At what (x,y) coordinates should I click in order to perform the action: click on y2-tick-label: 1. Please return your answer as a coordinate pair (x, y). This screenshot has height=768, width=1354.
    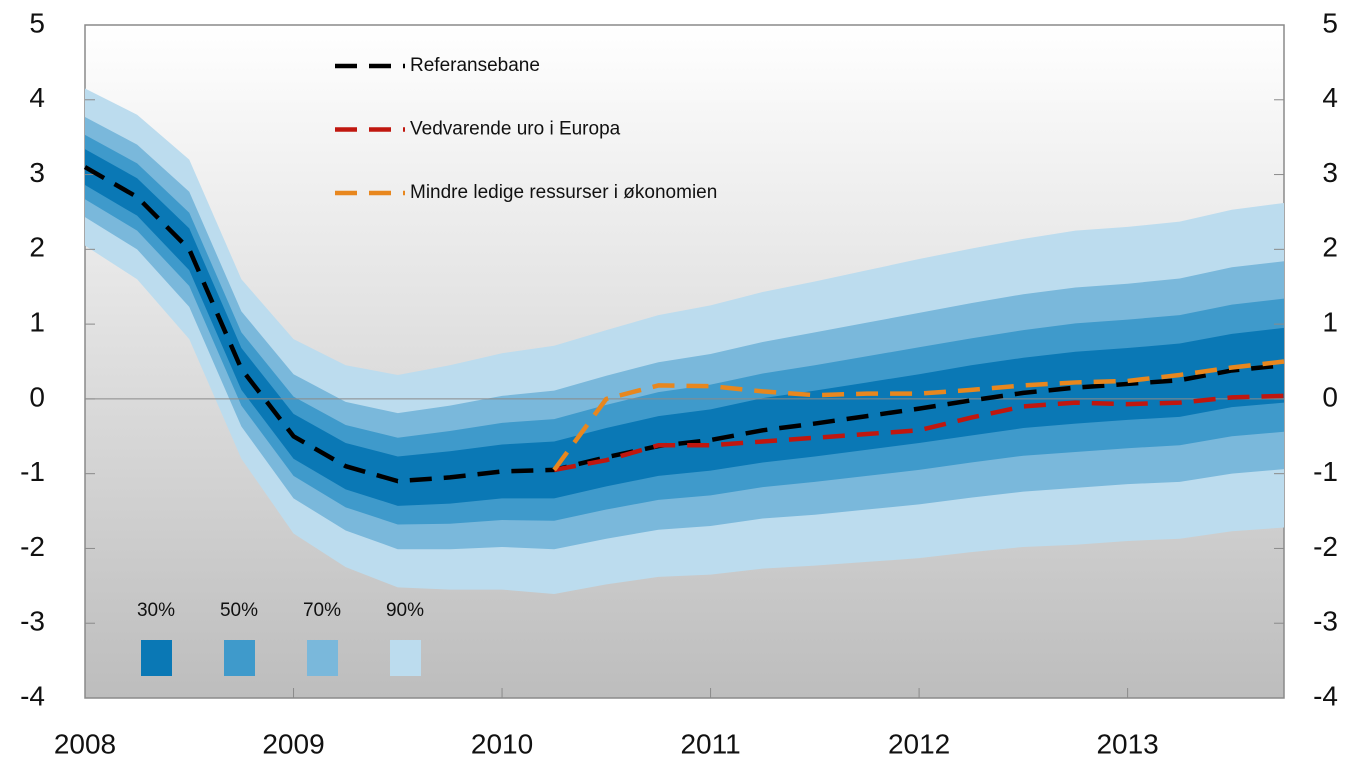
    Looking at the image, I should click on (1330, 322).